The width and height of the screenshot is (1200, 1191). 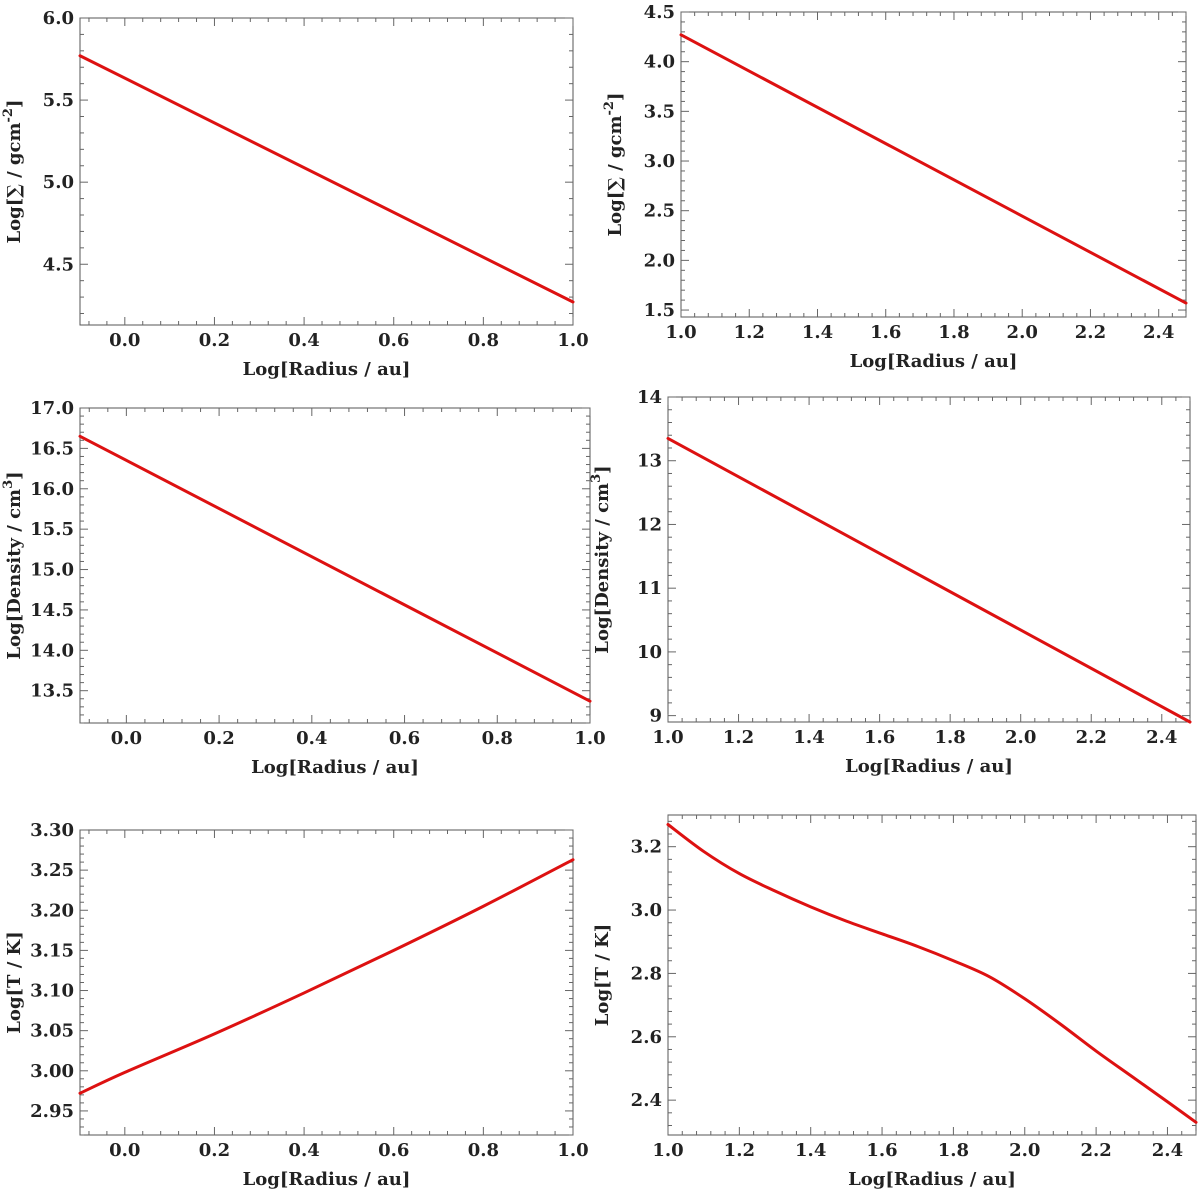 I want to click on y-tick-label: 14.0, so click(x=52, y=650).